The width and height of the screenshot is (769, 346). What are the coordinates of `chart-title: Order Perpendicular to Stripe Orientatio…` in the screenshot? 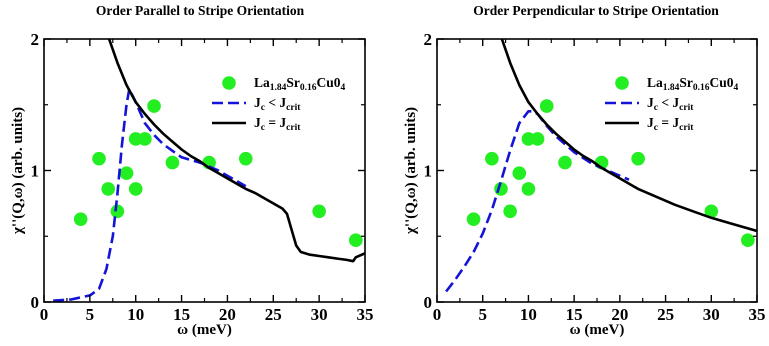 It's located at (596, 10).